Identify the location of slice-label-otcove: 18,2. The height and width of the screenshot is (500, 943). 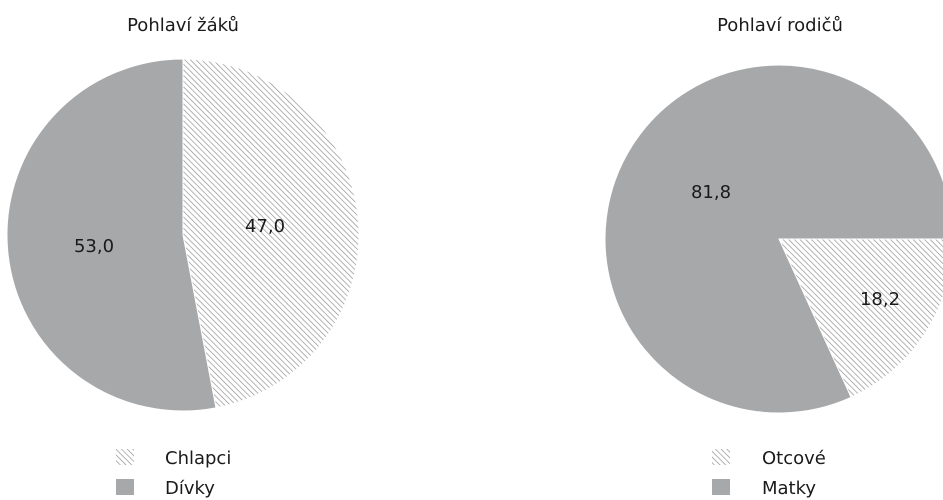
(880, 299).